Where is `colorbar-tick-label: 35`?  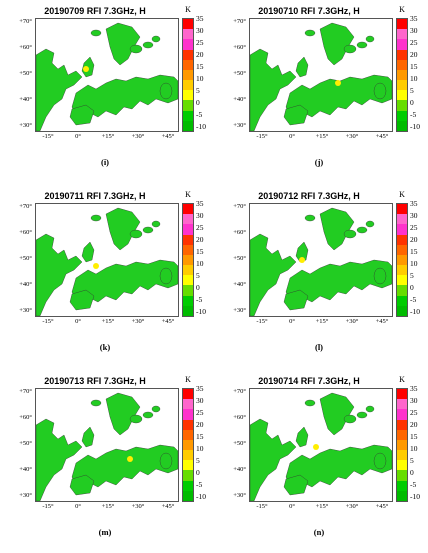 colorbar-tick-label: 35 is located at coordinates (414, 203).